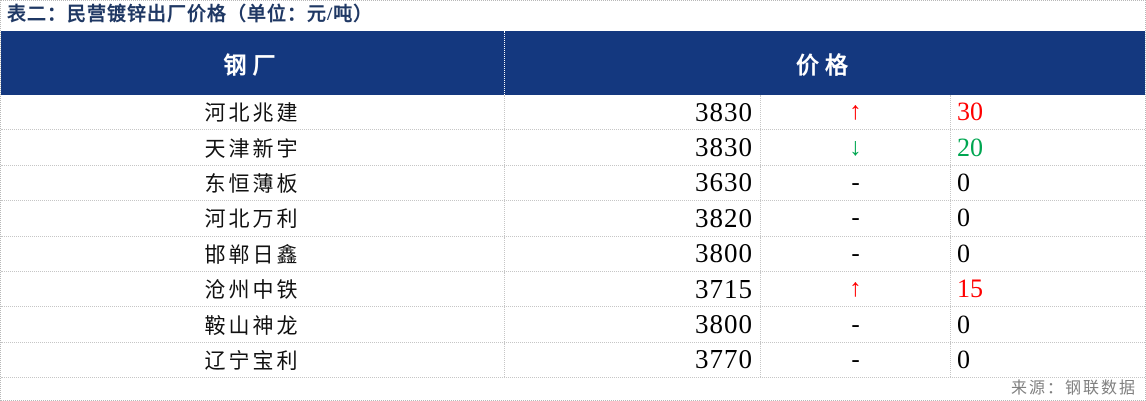 Image resolution: width=1146 pixels, height=401 pixels. What do you see at coordinates (970, 289) in the screenshot?
I see `change-value-cell: 15` at bounding box center [970, 289].